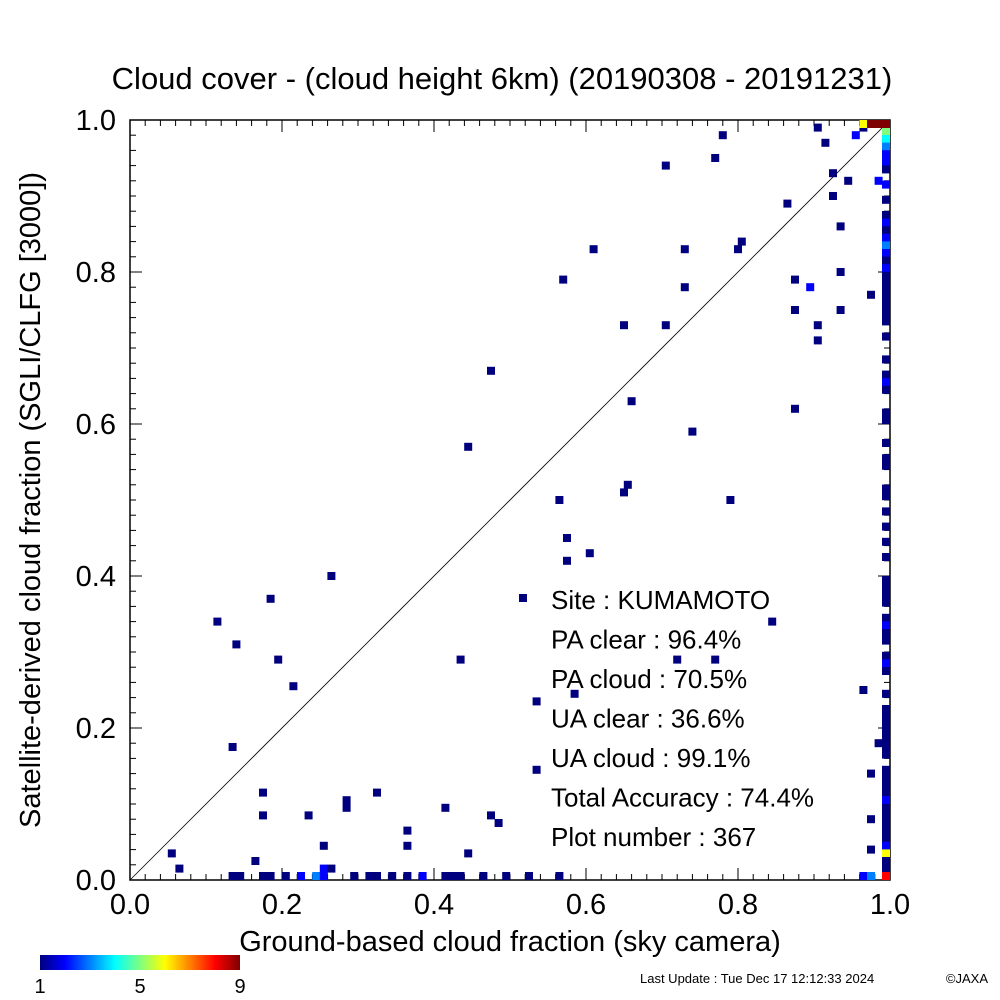 The height and width of the screenshot is (1000, 1000). What do you see at coordinates (653, 837) in the screenshot?
I see `legend-line: Plot number : 367` at bounding box center [653, 837].